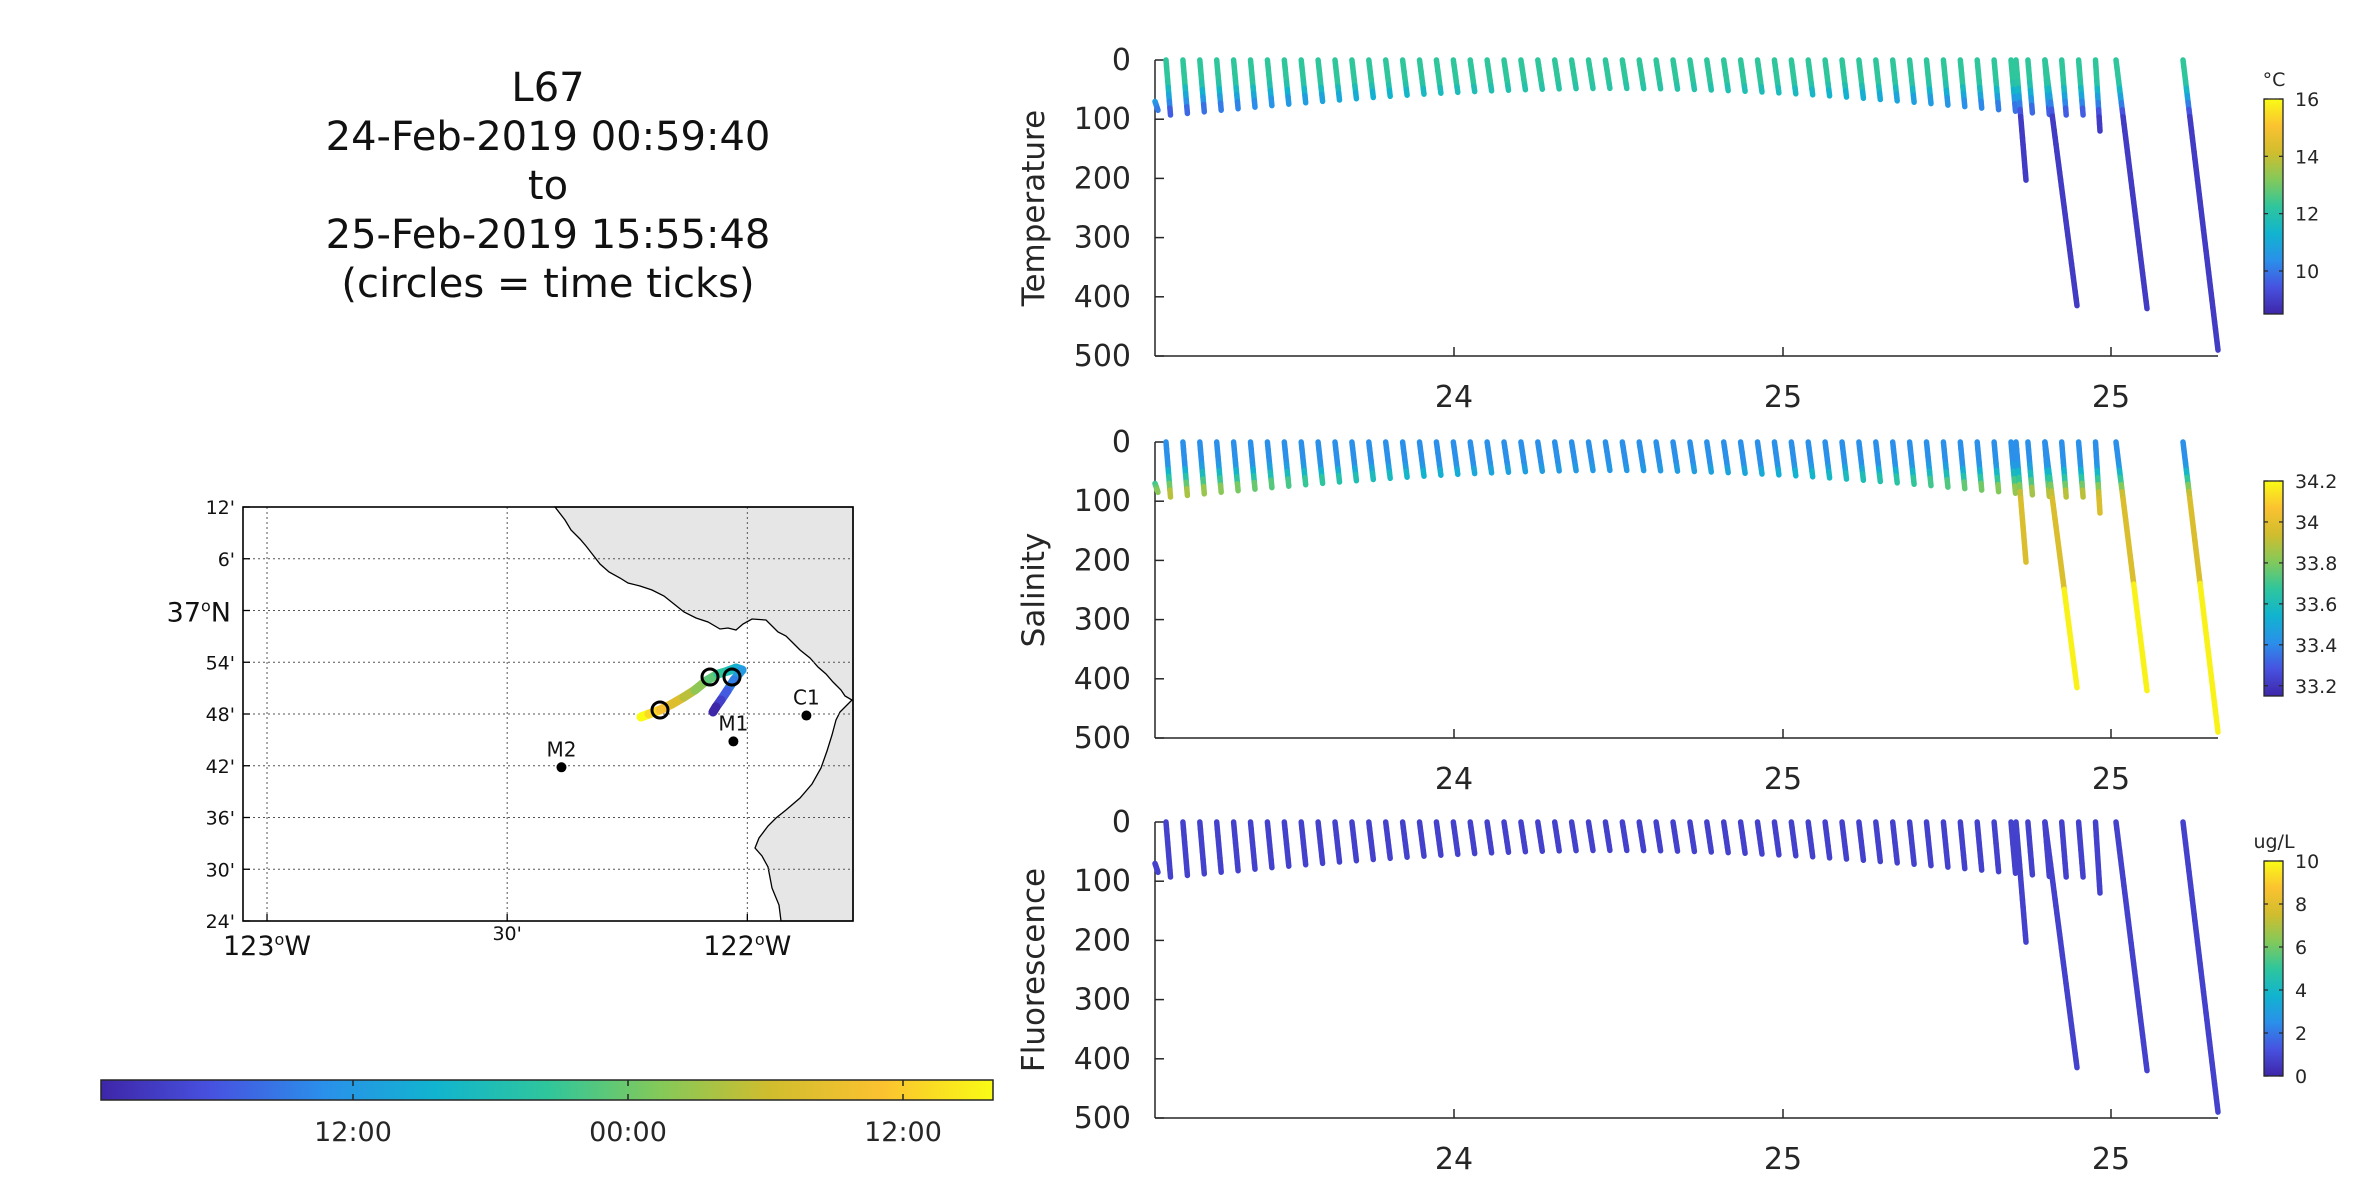  Describe the element at coordinates (683, 729) in the screenshot. I see `mooring-stations: M2 M1 C1` at that location.